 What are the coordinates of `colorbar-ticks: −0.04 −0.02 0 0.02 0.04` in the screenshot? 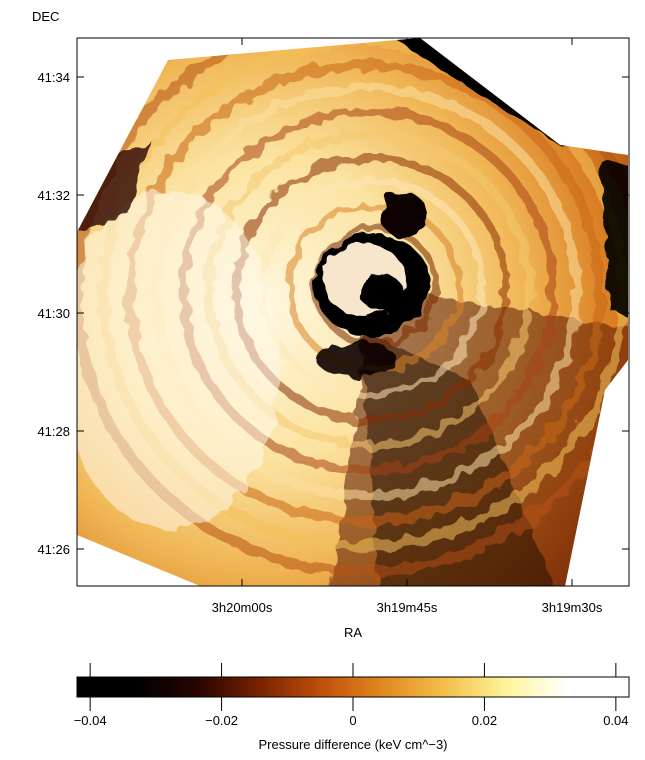 It's located at (351, 695).